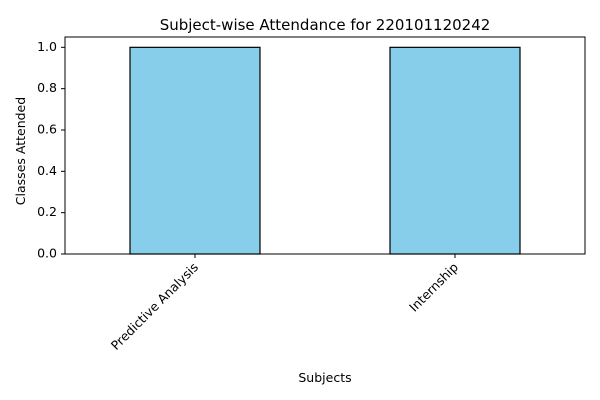 The width and height of the screenshot is (600, 400). Describe the element at coordinates (284, 303) in the screenshot. I see `x-axis: Predictive Analysis Internship` at that location.